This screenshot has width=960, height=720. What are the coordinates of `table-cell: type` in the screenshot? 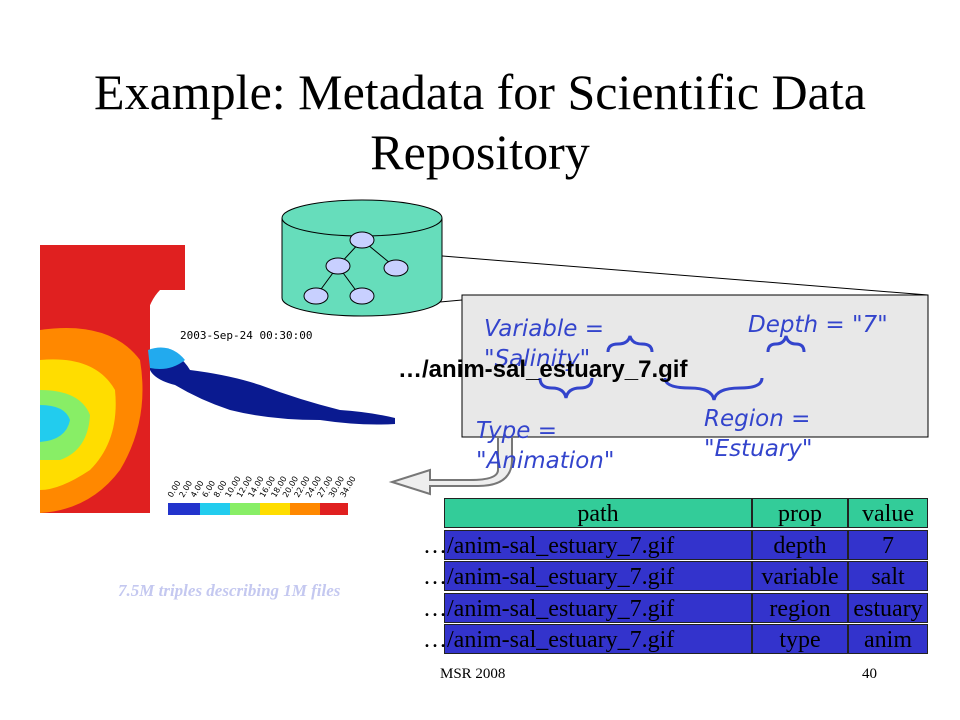 It's located at (800, 639).